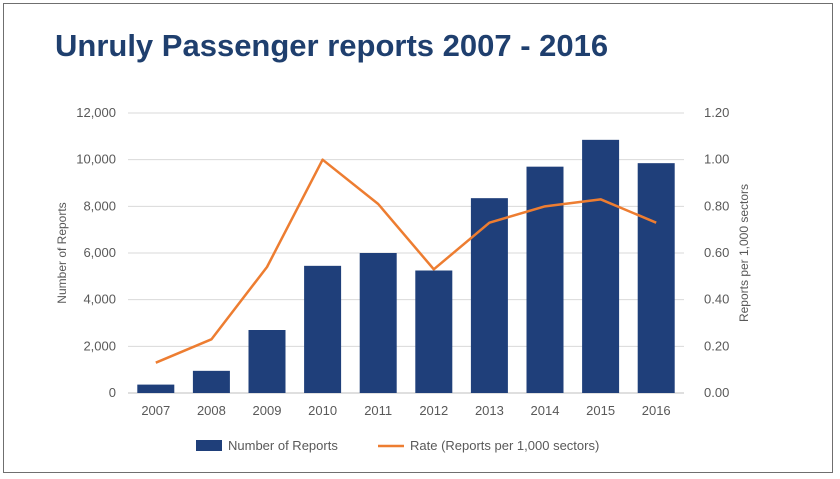 The image size is (840, 479). I want to click on legend-line-label: Rate (Reports per 1,000 sectors), so click(504, 445).